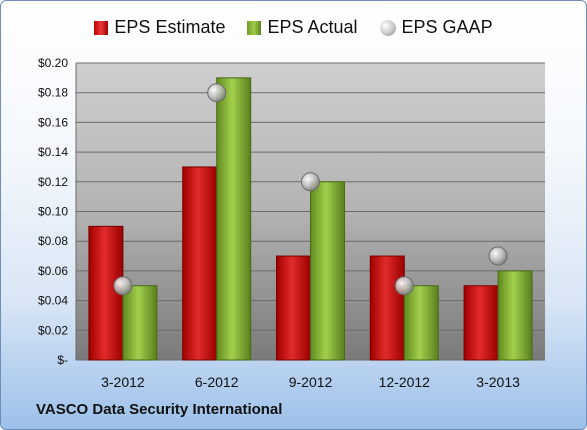 Image resolution: width=587 pixels, height=430 pixels. Describe the element at coordinates (53, 63) in the screenshot. I see `y-tick-label: $0.20` at that location.